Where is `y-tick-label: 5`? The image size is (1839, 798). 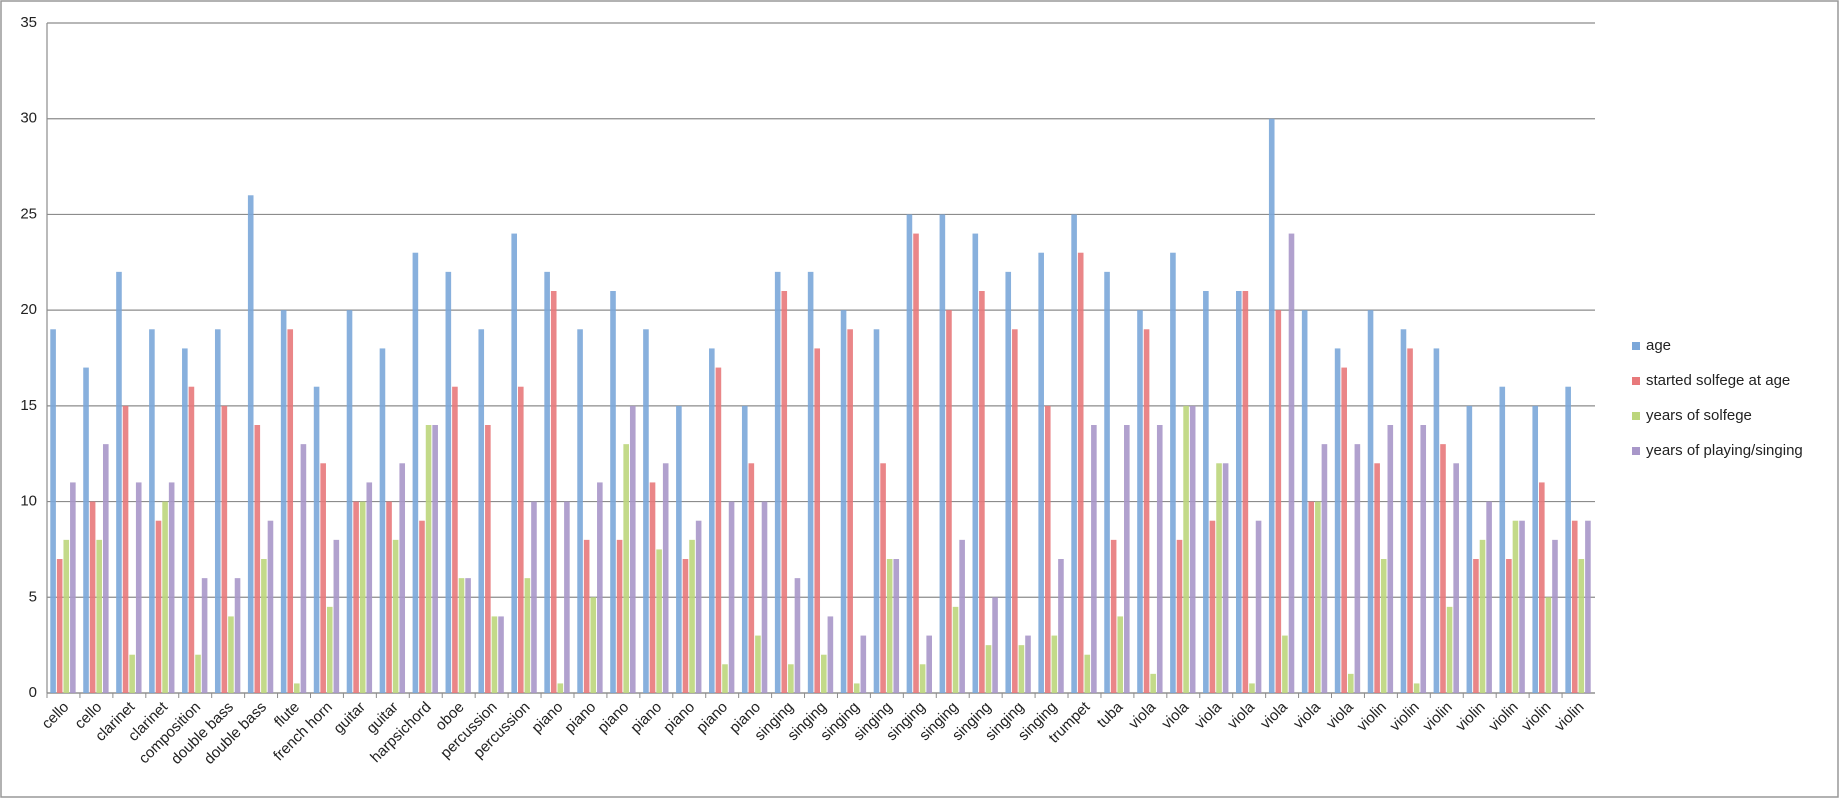 y-tick-label: 5 is located at coordinates (33, 596).